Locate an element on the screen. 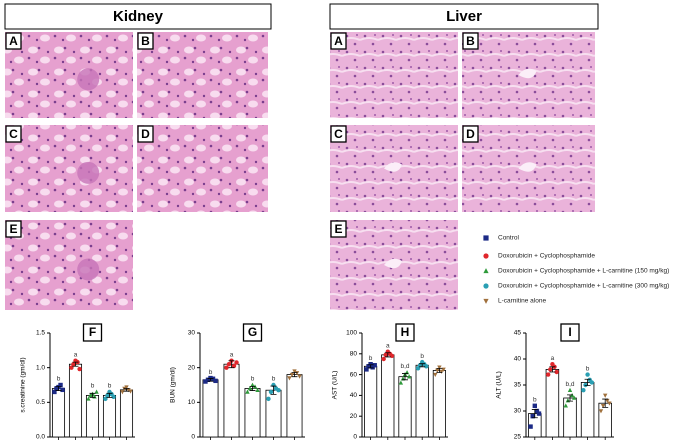 The height and width of the screenshot is (442, 676). micrograph is located at coordinates (202, 75).